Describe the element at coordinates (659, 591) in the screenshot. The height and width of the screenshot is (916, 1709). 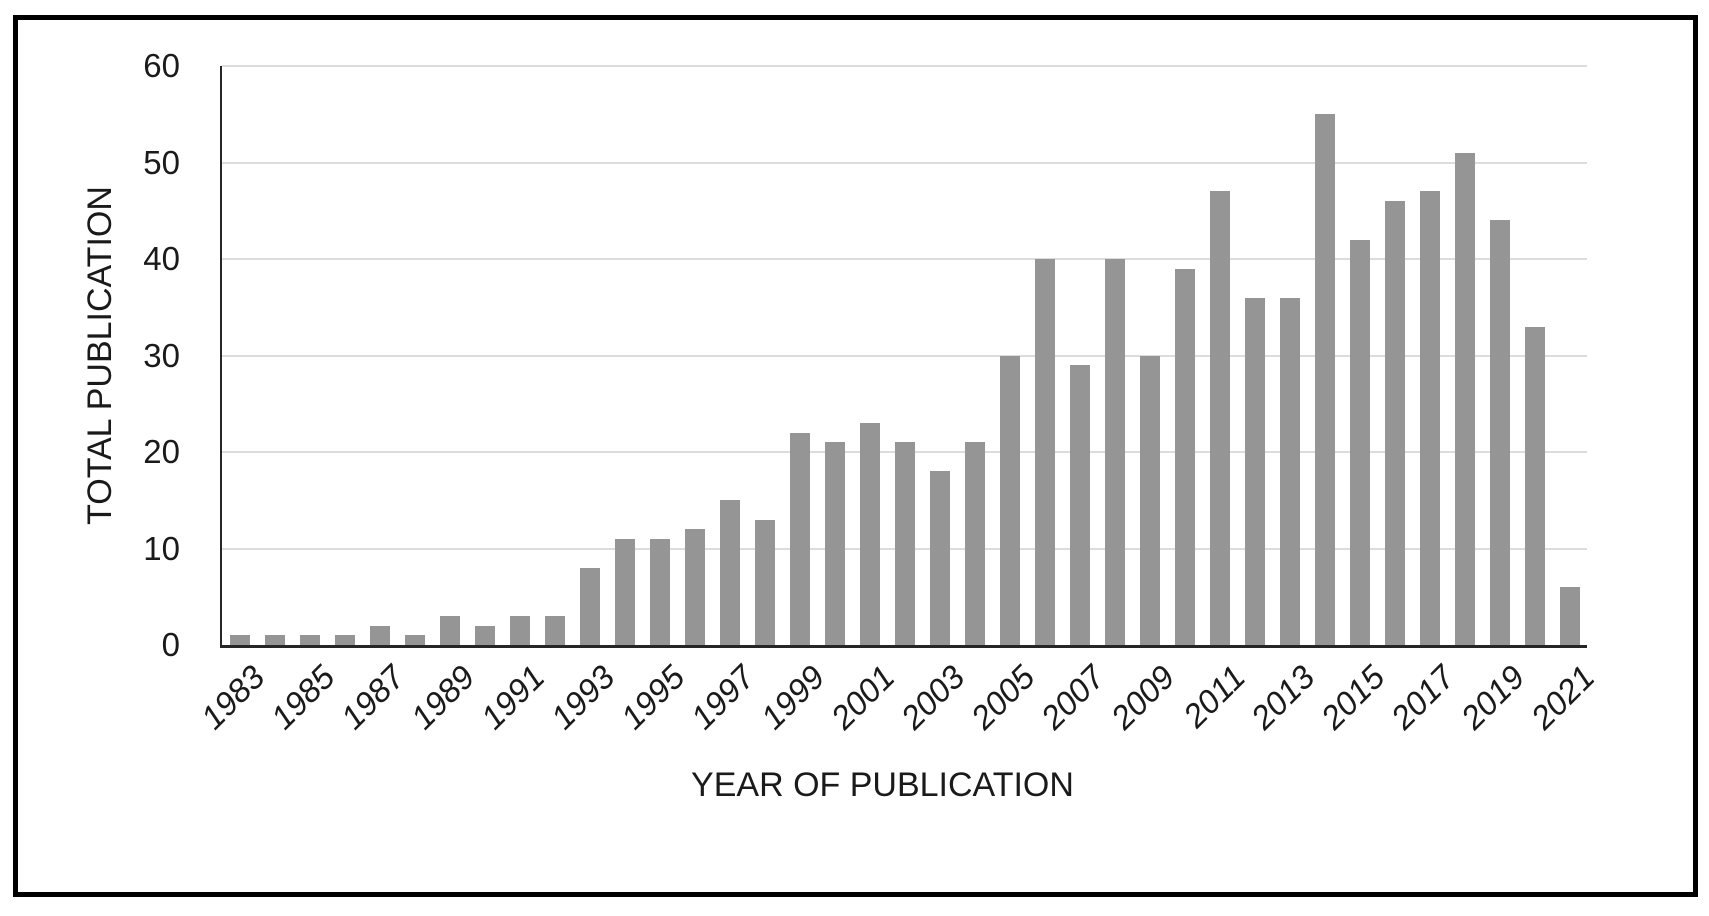
I see `bar-1995` at that location.